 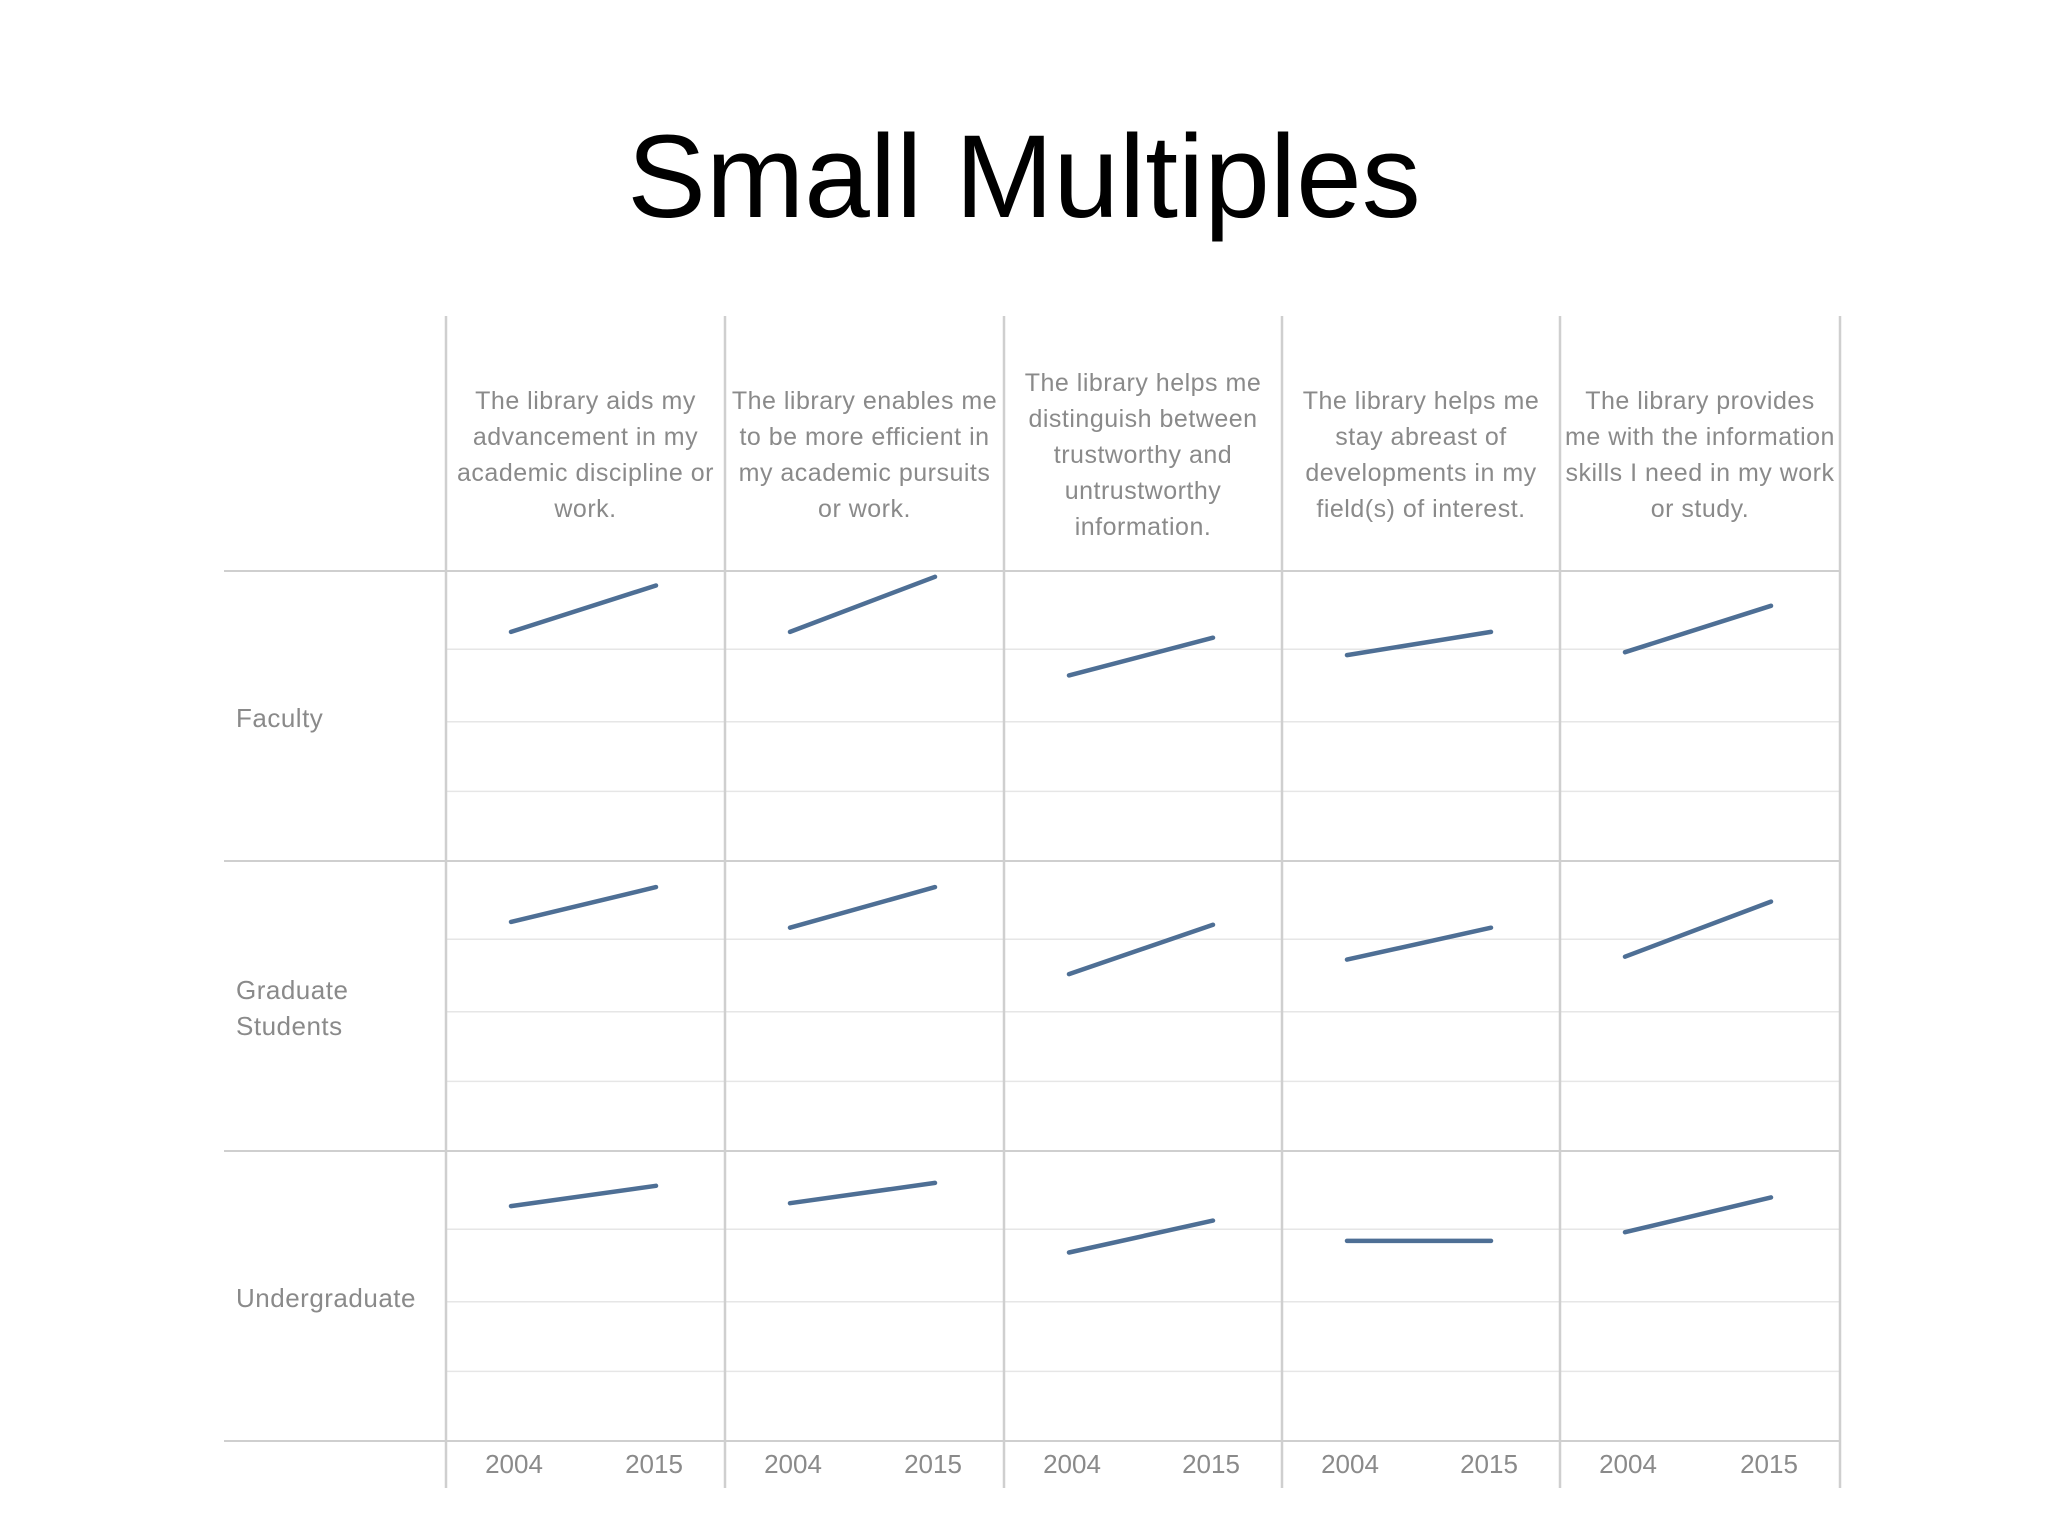 I want to click on row-label-1: Faculty, so click(x=280, y=718).